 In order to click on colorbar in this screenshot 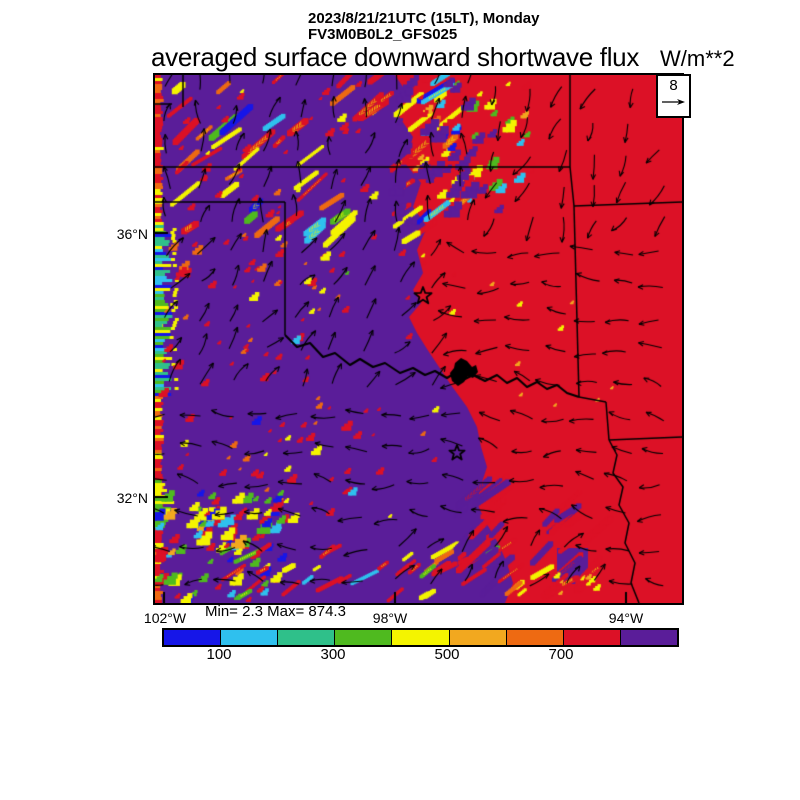, I will do `click(420, 637)`.